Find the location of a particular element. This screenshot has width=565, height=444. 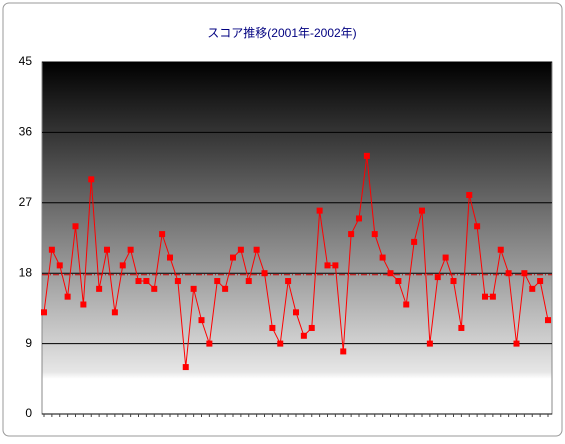

y-tick-label: 36 is located at coordinates (26, 132).